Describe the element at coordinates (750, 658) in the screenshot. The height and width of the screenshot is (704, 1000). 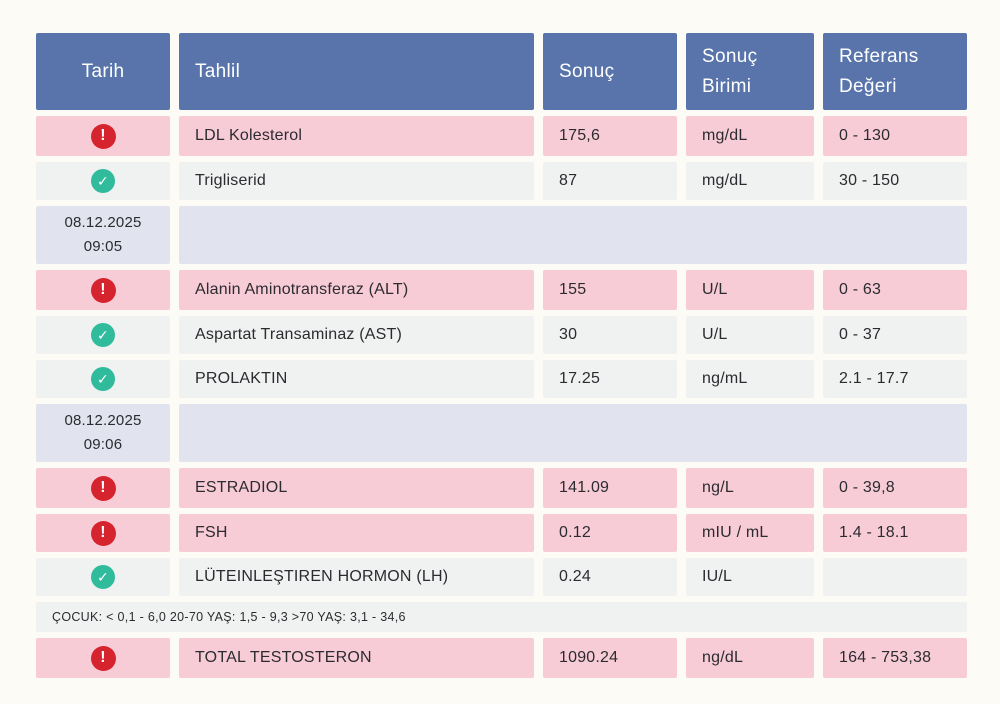
I see `unit-cell: ng/dL` at that location.